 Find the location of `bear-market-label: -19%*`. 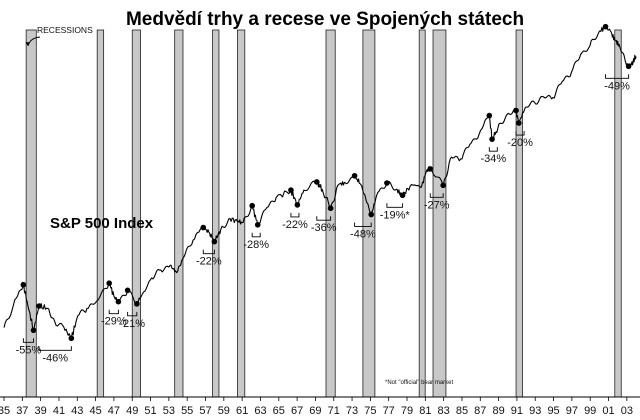

bear-market-label: -19%* is located at coordinates (395, 215).